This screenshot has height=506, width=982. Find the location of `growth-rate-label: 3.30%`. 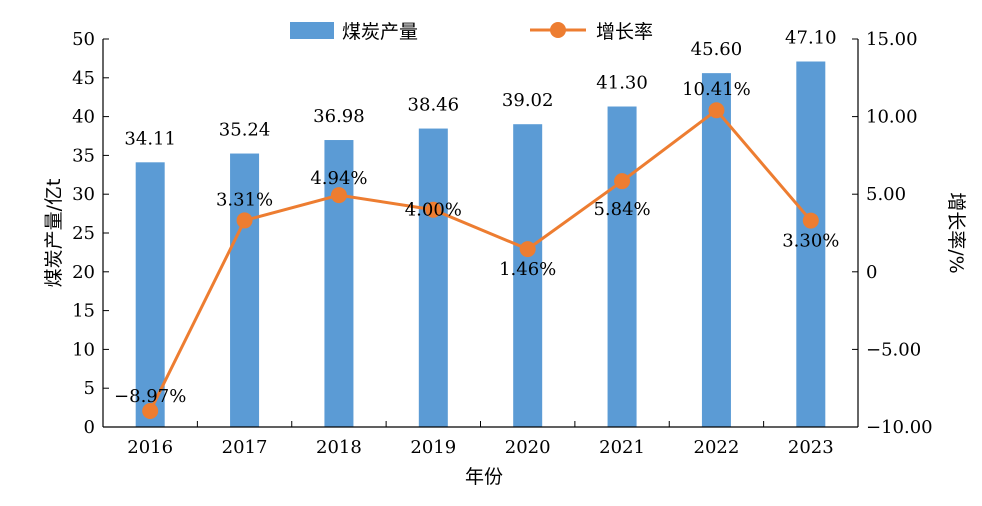

growth-rate-label: 3.30% is located at coordinates (810, 241).